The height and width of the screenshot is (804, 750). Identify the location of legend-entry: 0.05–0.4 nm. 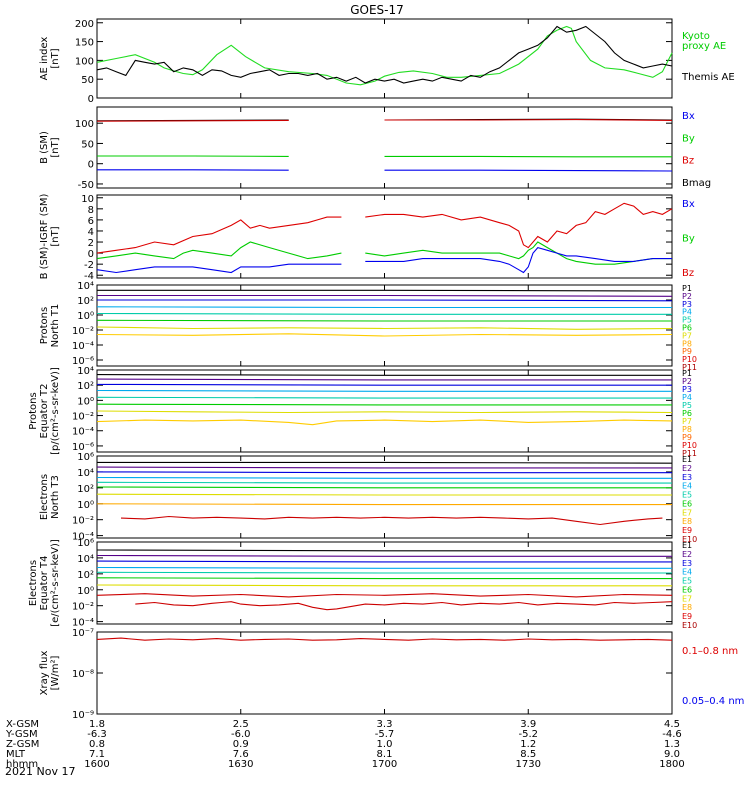
(713, 701).